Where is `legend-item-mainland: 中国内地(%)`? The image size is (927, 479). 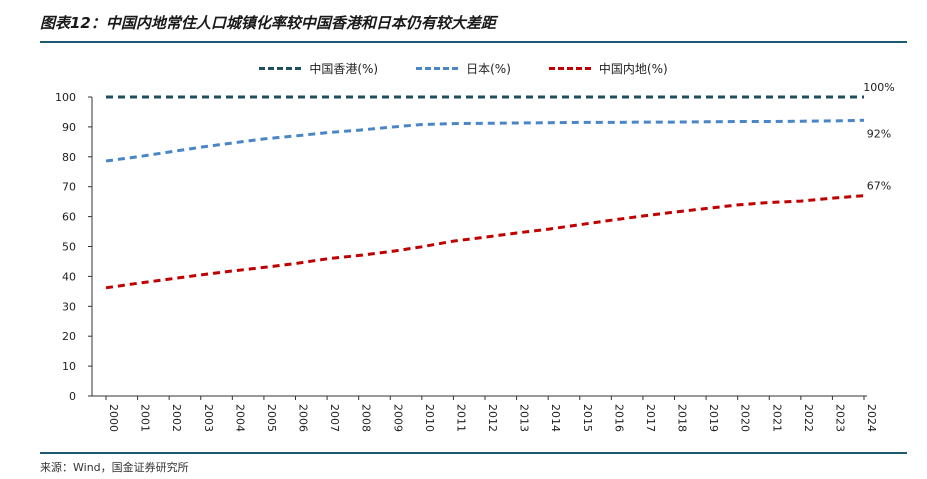 legend-item-mainland: 中国内地(%) is located at coordinates (608, 68).